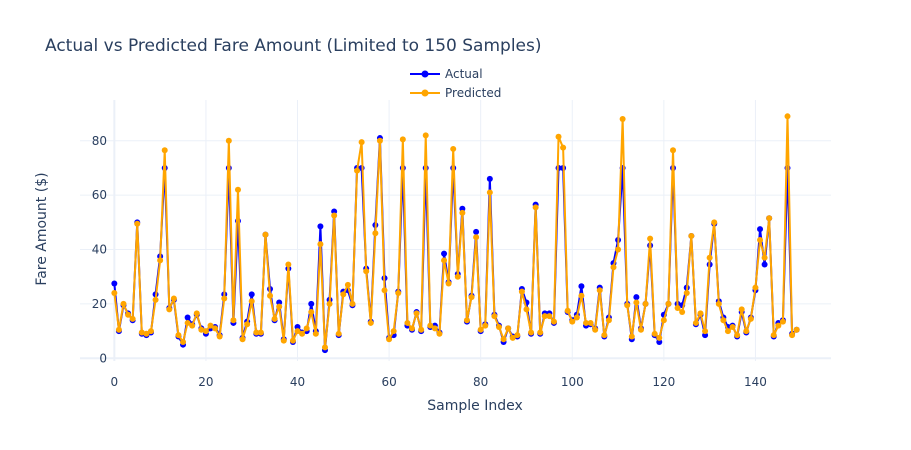 The image size is (911, 450). Describe the element at coordinates (455, 93) in the screenshot. I see `legend-item-predicted: Predicted` at that location.